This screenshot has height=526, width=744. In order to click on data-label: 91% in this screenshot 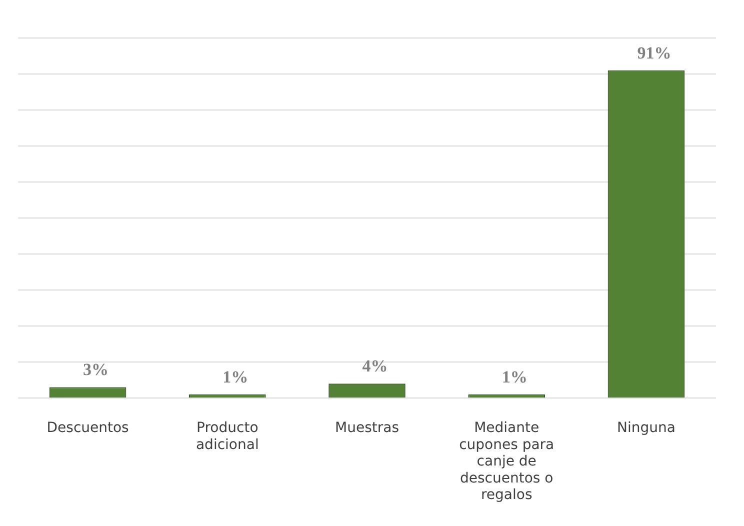, I will do `click(654, 52)`.